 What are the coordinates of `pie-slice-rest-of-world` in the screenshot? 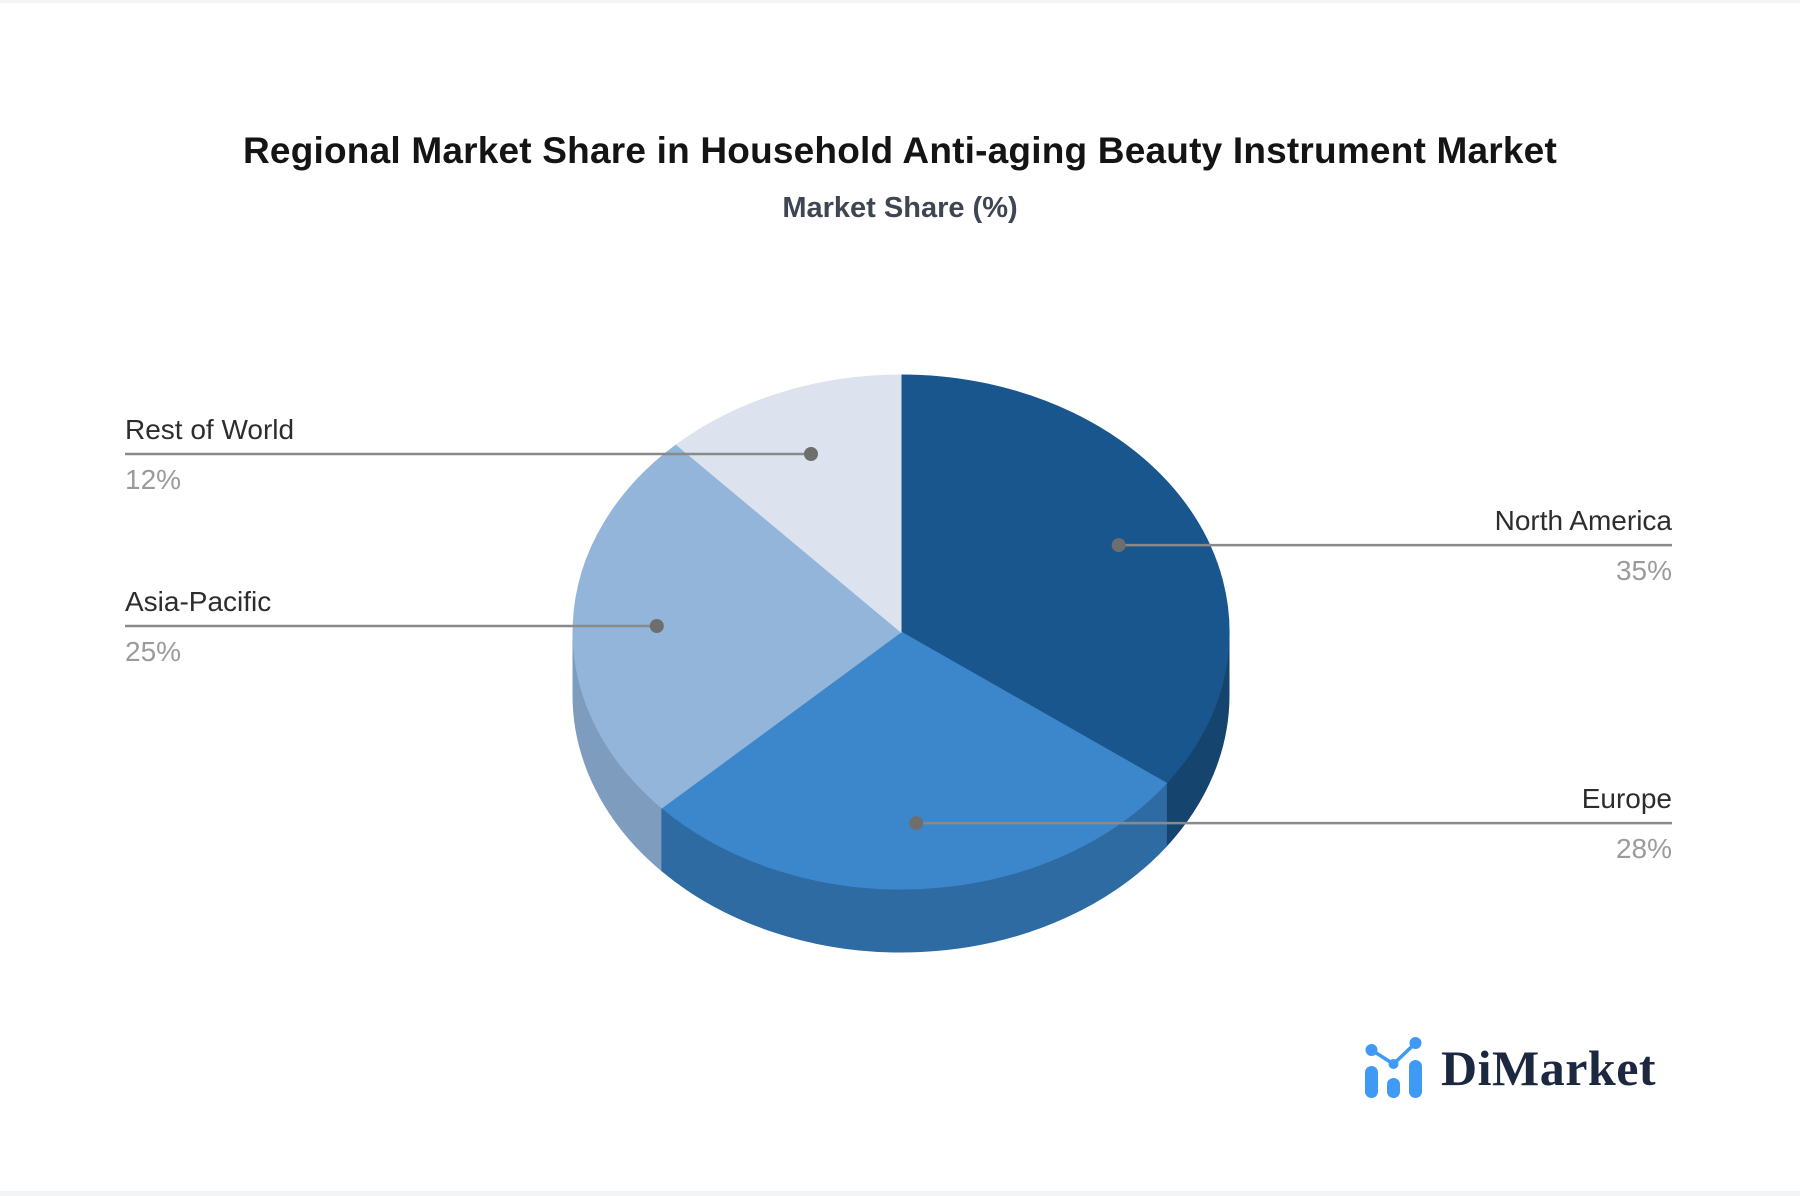 It's located at (788, 504).